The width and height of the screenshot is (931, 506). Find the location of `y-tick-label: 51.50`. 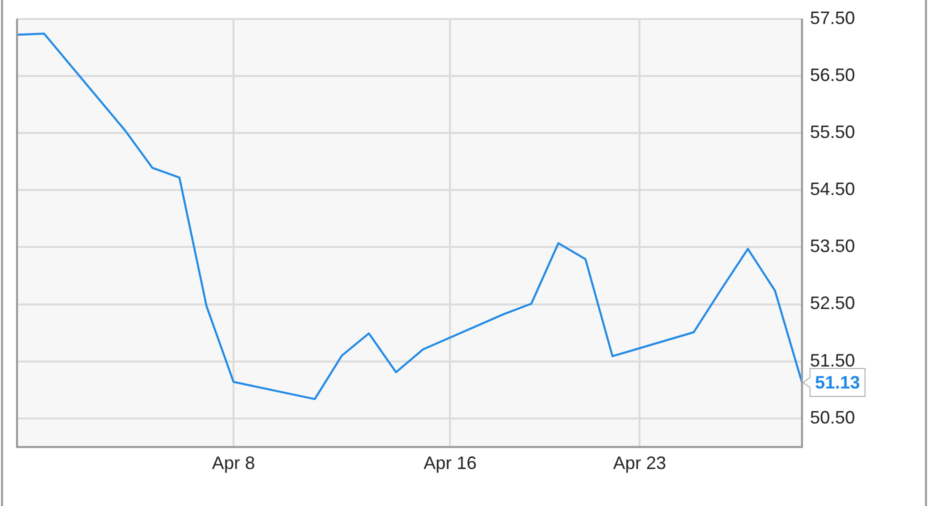

y-tick-label: 51.50 is located at coordinates (833, 360).